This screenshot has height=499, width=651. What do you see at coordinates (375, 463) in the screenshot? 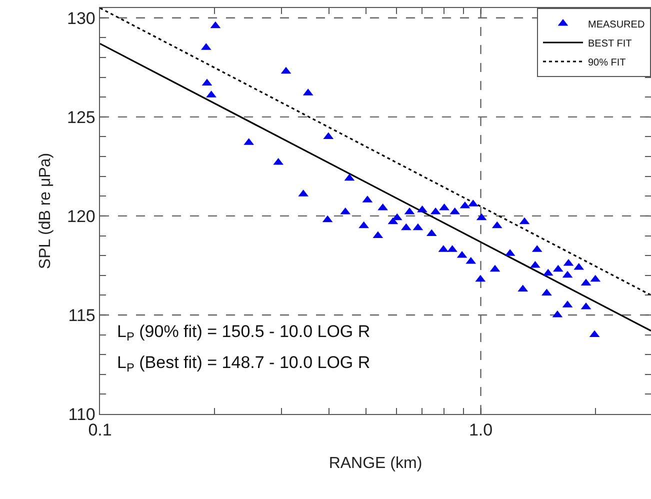
I see `x-axis-title: RANGE (km)` at bounding box center [375, 463].